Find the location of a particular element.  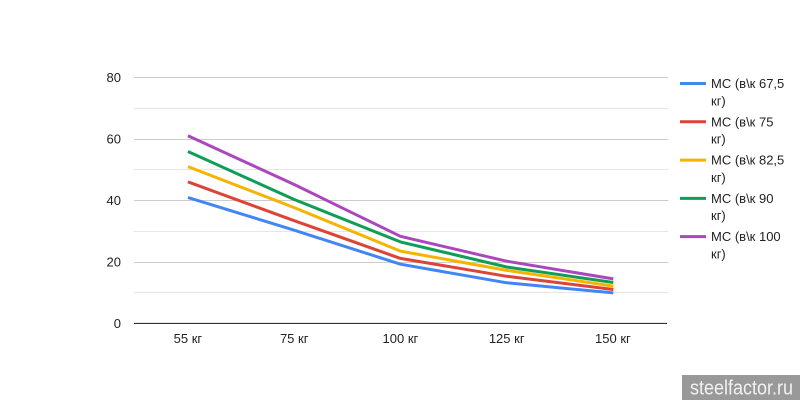

svg-text: МС (в\к 67,5 is located at coordinates (747, 83).